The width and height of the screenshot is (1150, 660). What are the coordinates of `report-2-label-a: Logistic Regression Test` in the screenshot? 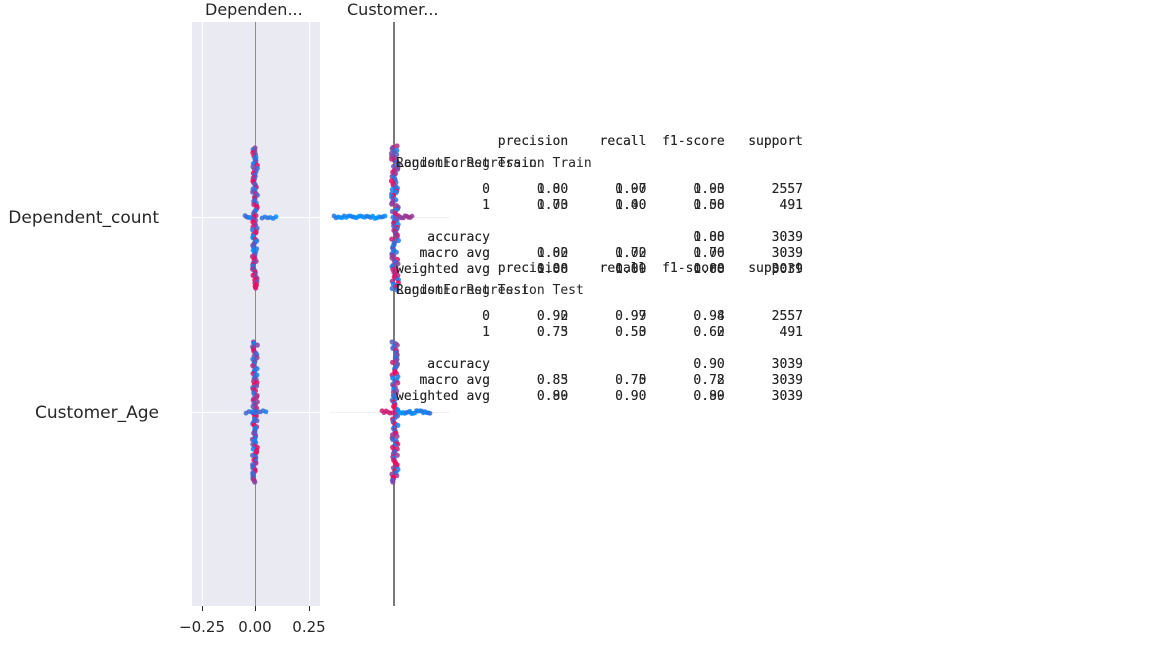 It's located at (490, 290).